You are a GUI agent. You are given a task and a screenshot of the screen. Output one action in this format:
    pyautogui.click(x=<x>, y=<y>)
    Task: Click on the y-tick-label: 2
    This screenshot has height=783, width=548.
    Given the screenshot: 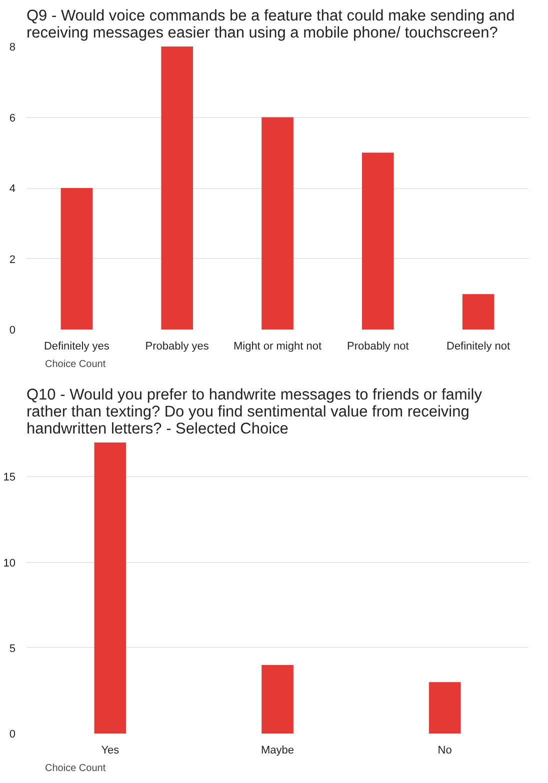 What is the action you would take?
    pyautogui.click(x=12, y=260)
    